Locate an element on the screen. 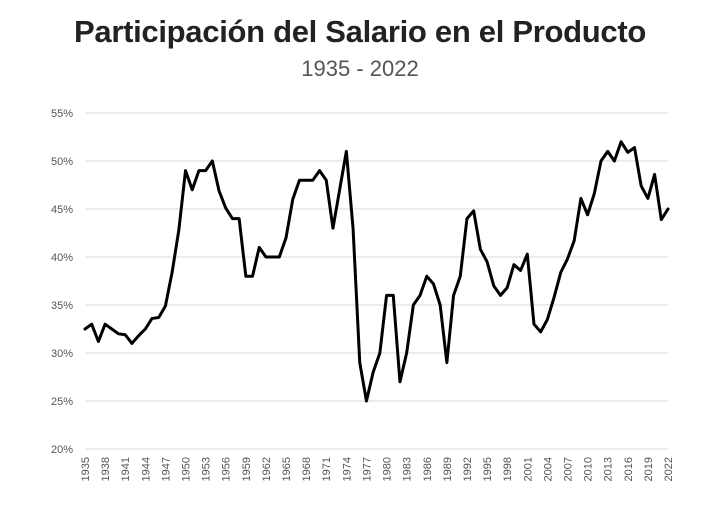  x-tick-label: 2007 is located at coordinates (568, 469).